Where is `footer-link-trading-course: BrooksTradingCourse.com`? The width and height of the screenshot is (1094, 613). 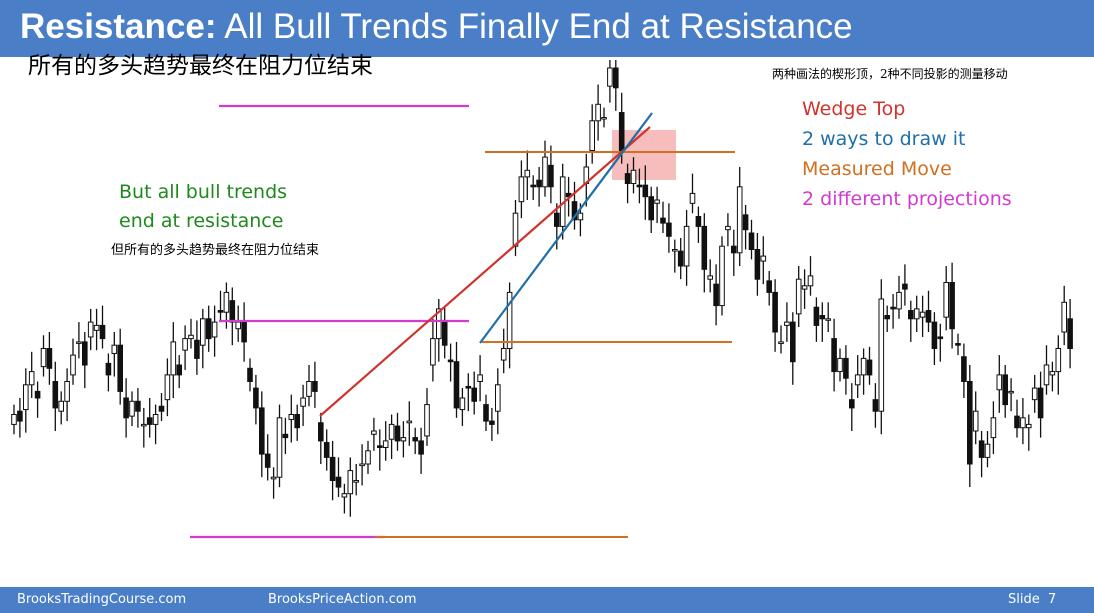 footer-link-trading-course: BrooksTradingCourse.com is located at coordinates (102, 599).